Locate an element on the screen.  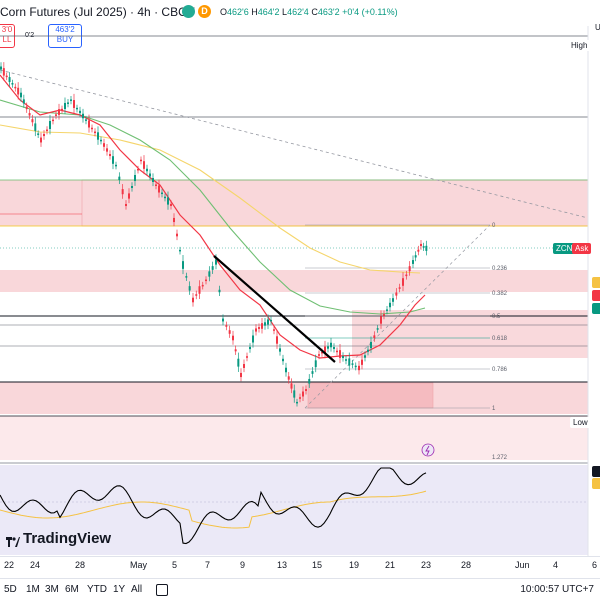
fib-level-label: 0.786 is located at coordinates (500, 370).